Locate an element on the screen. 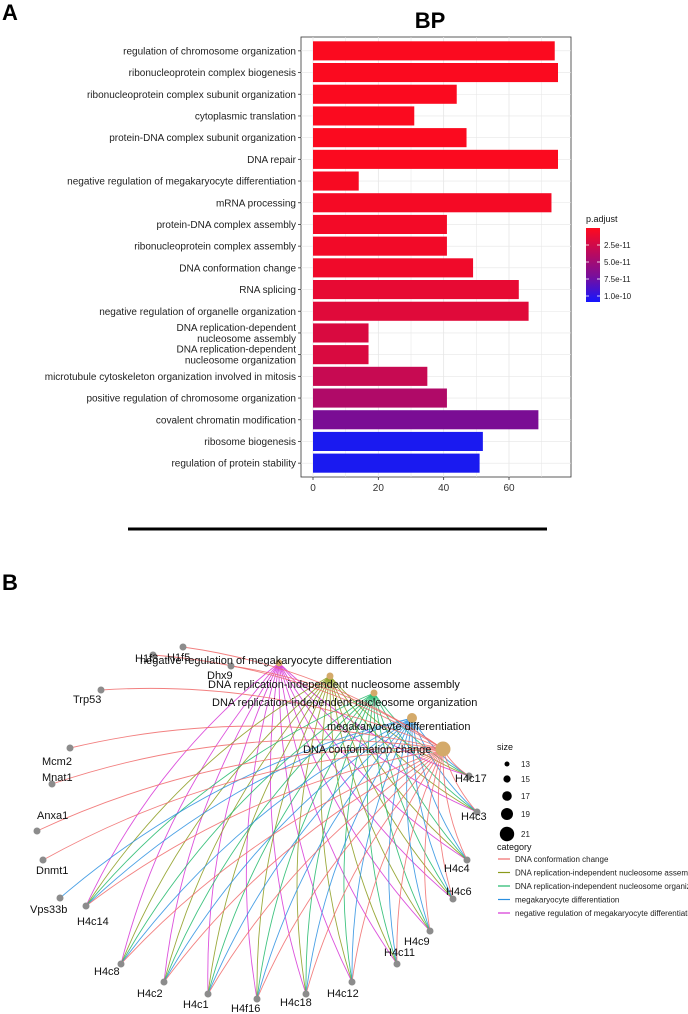 This screenshot has width=688, height=1014. edge-megakaryocyte-differentiation-h4c4 is located at coordinates (439, 789).